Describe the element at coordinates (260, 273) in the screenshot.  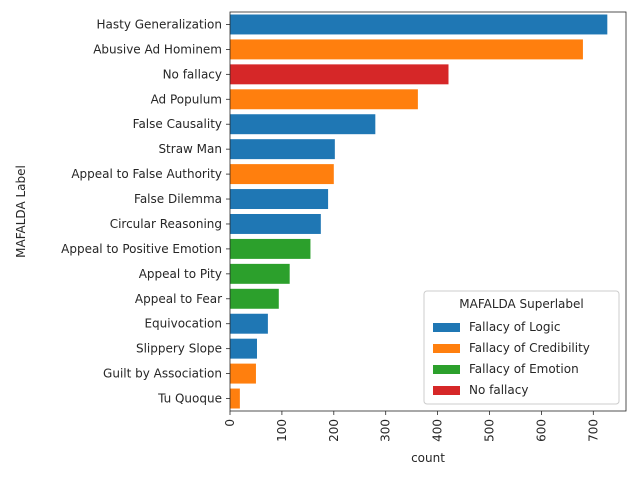
I see `bar-appeal-to-pity` at that location.